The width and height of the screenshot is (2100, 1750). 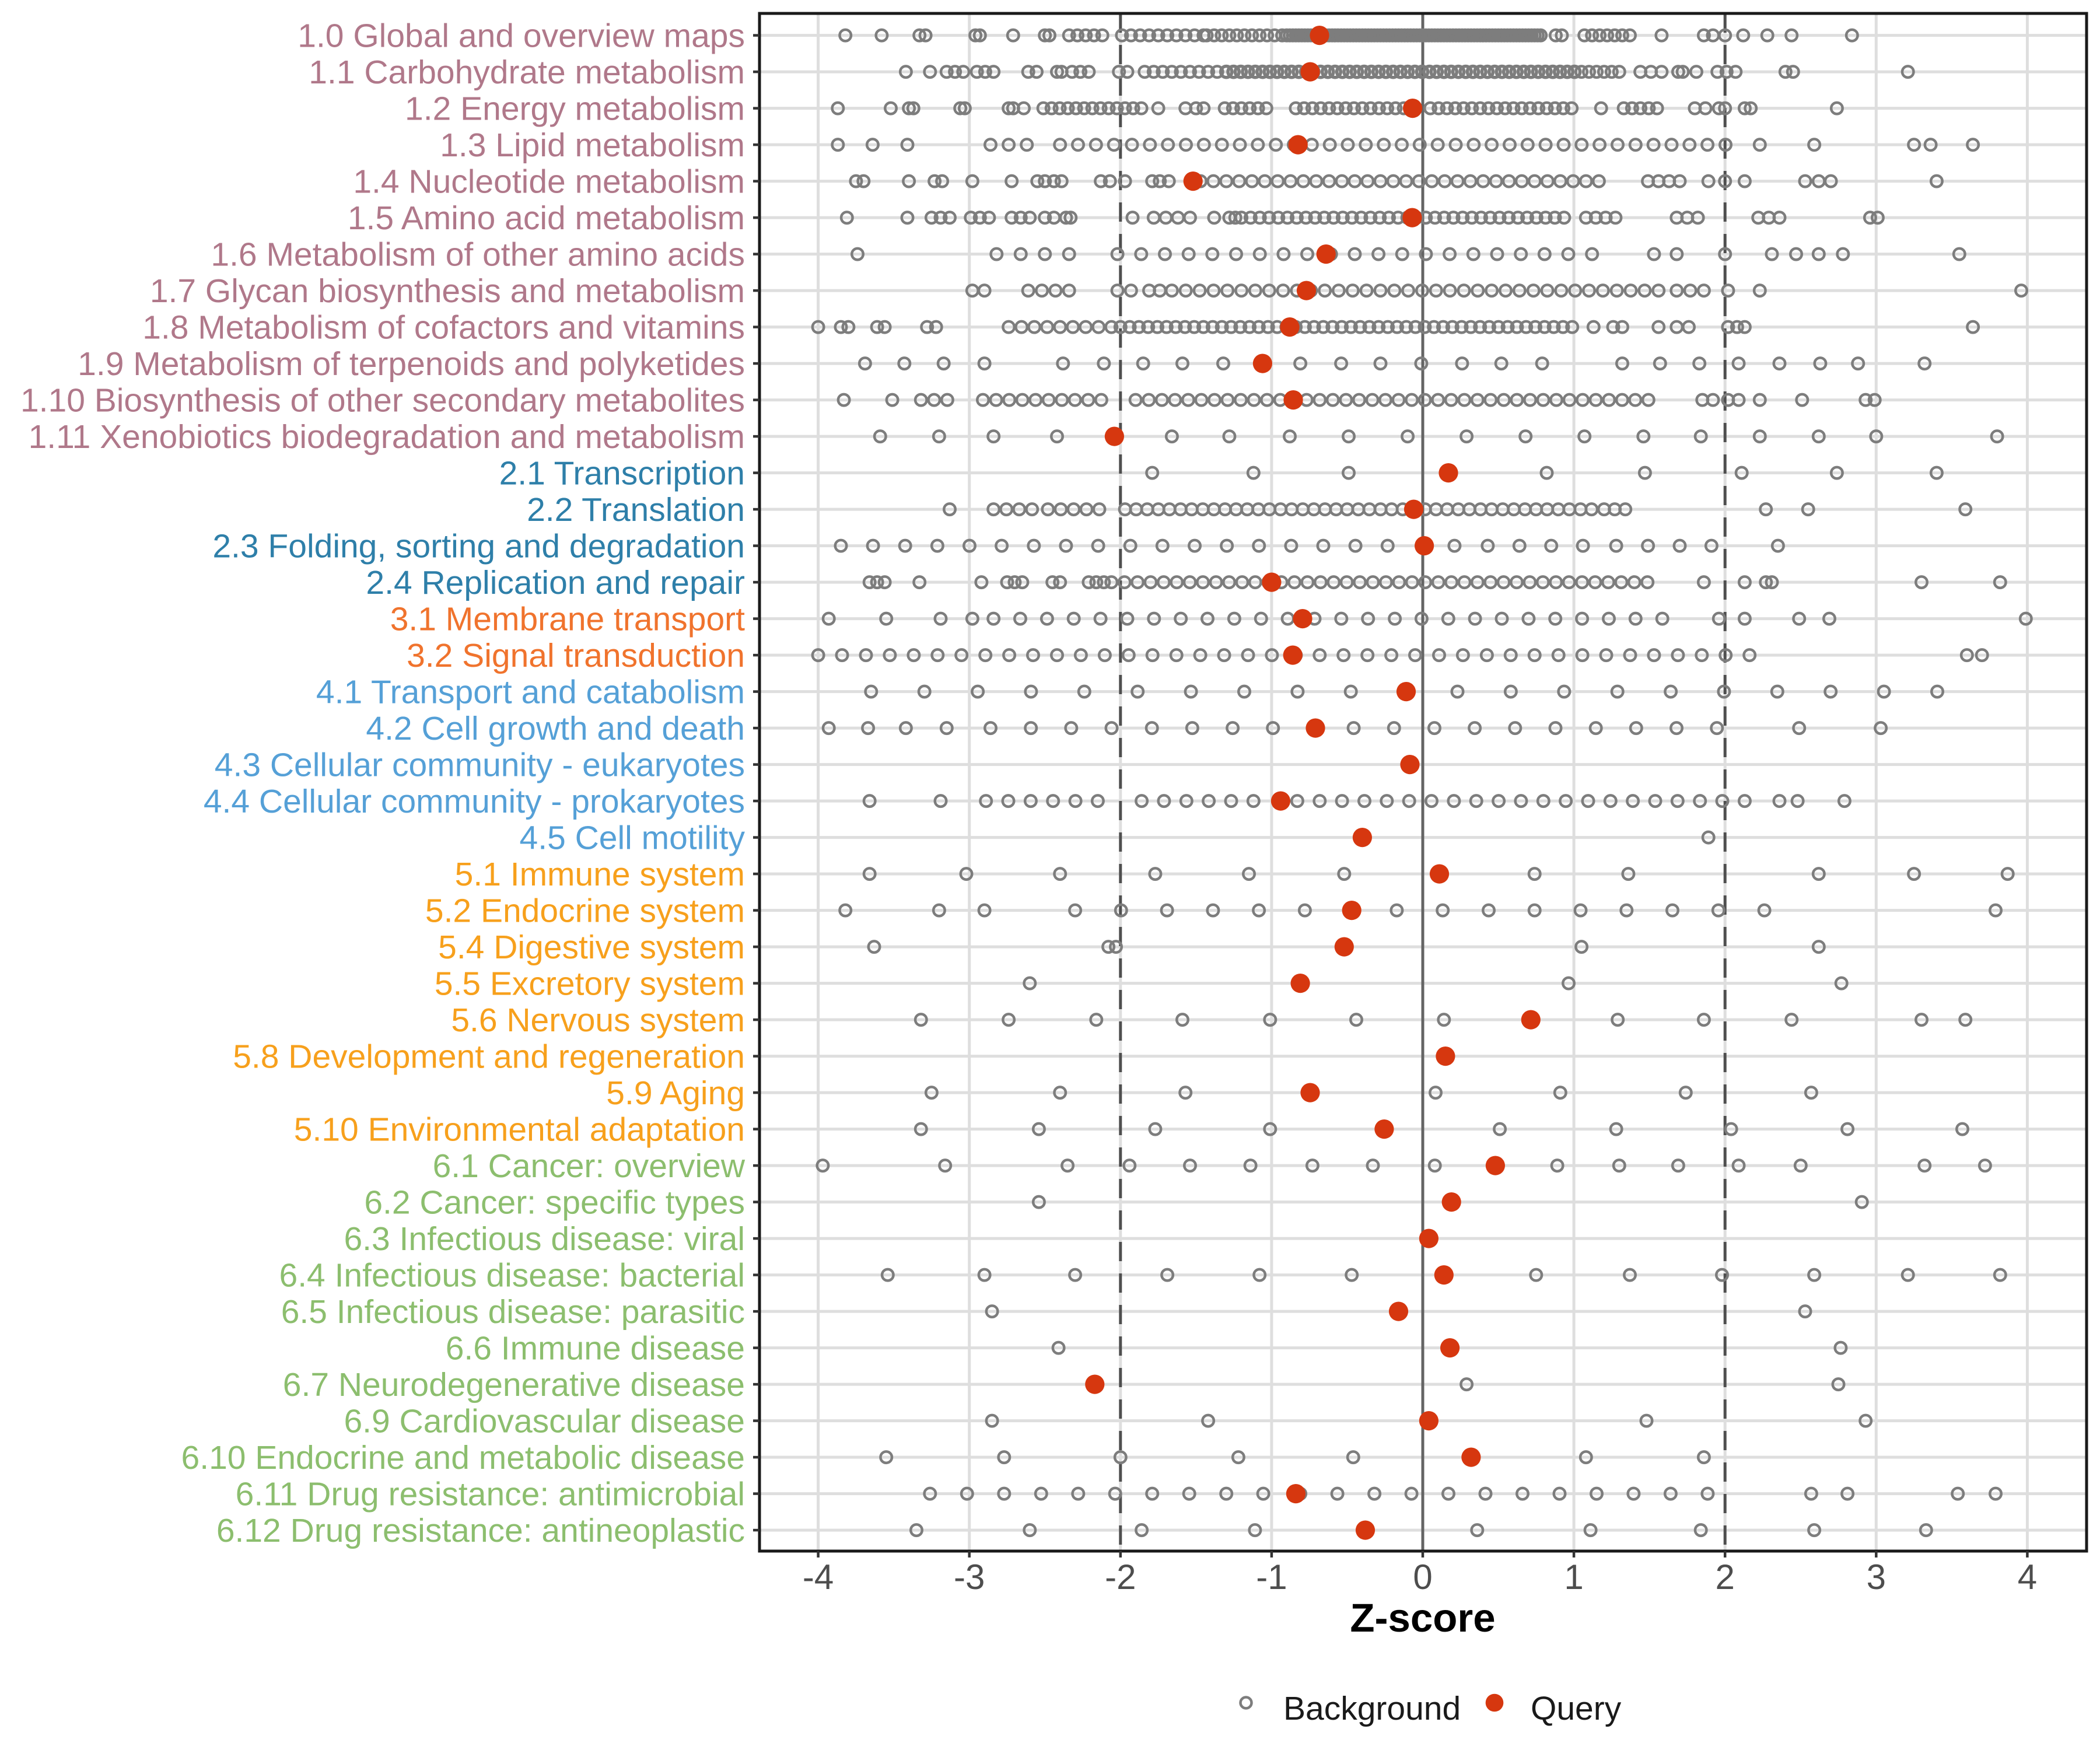 What do you see at coordinates (514, 1385) in the screenshot?
I see `svg-text: 6.7 Neurodegenerative disease` at bounding box center [514, 1385].